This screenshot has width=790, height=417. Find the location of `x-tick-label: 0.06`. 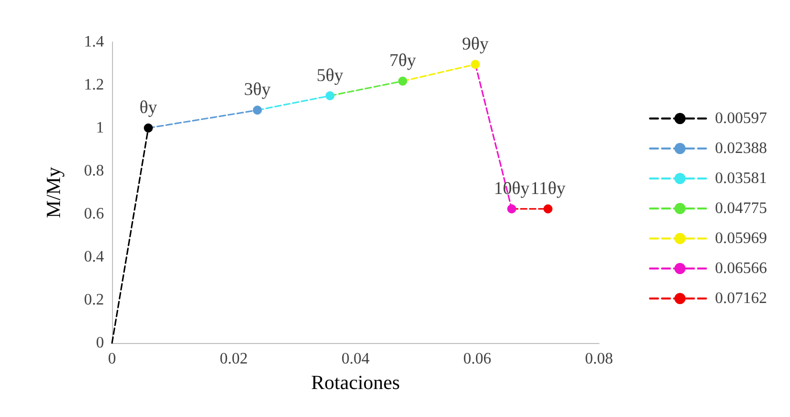

x-tick-label: 0.06 is located at coordinates (477, 359).